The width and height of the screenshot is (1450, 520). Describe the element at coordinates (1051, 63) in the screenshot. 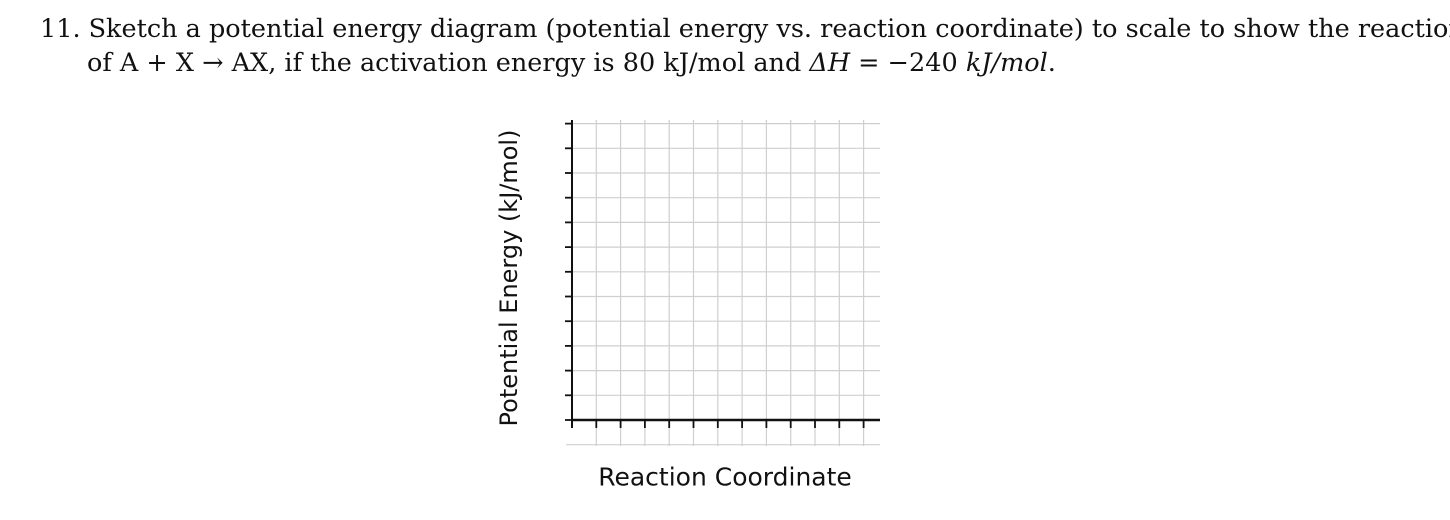

I see `question-period: .` at that location.